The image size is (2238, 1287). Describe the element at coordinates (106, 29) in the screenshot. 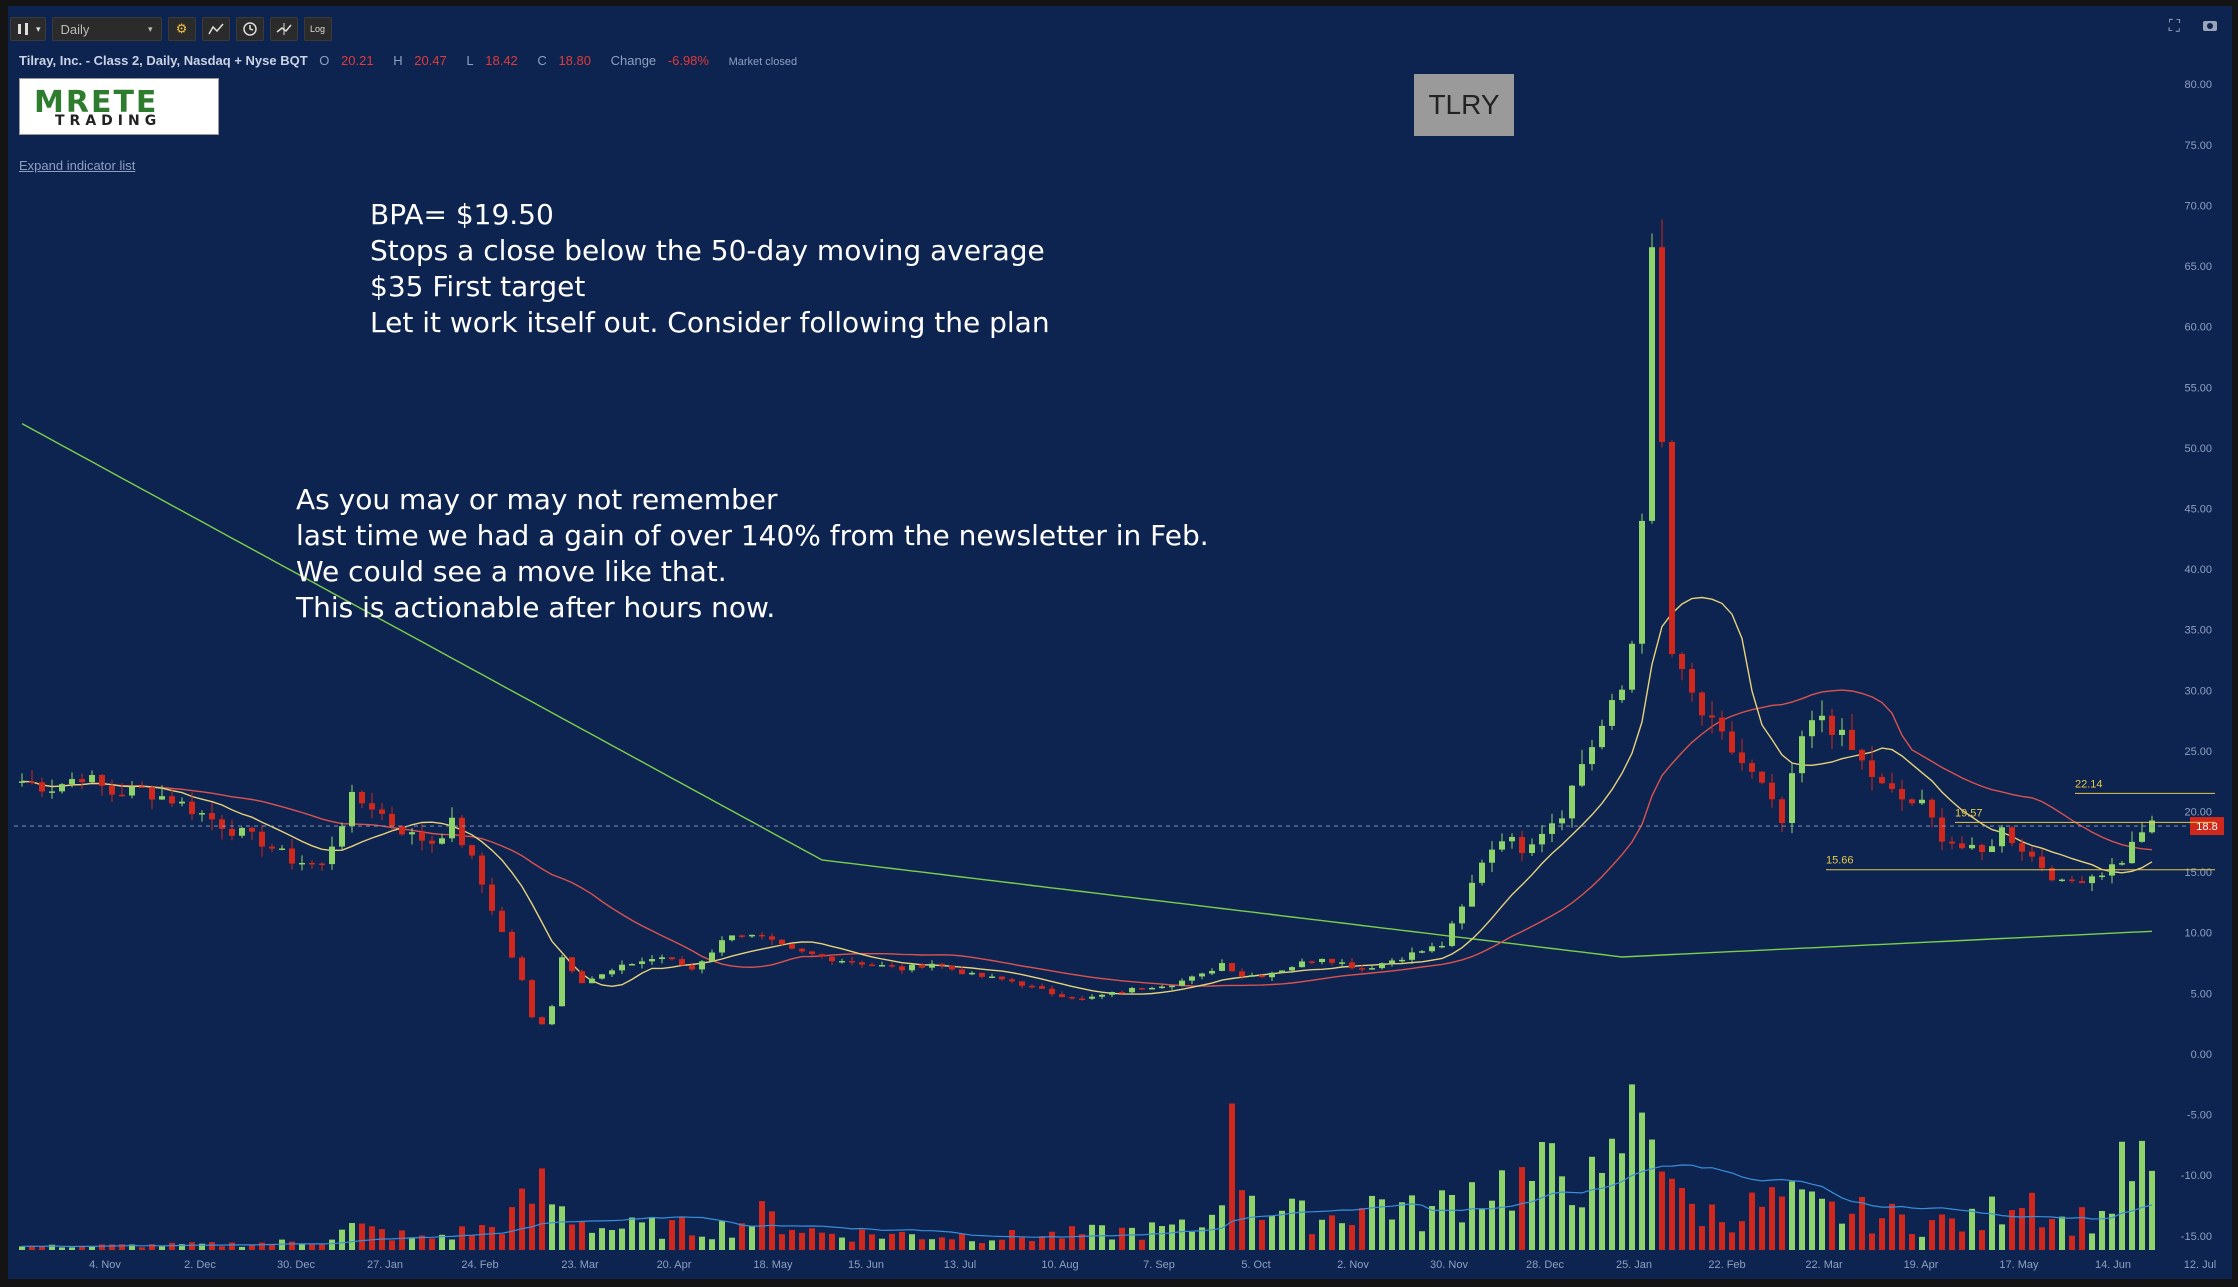

I see `interval-select: Daily ▾` at that location.